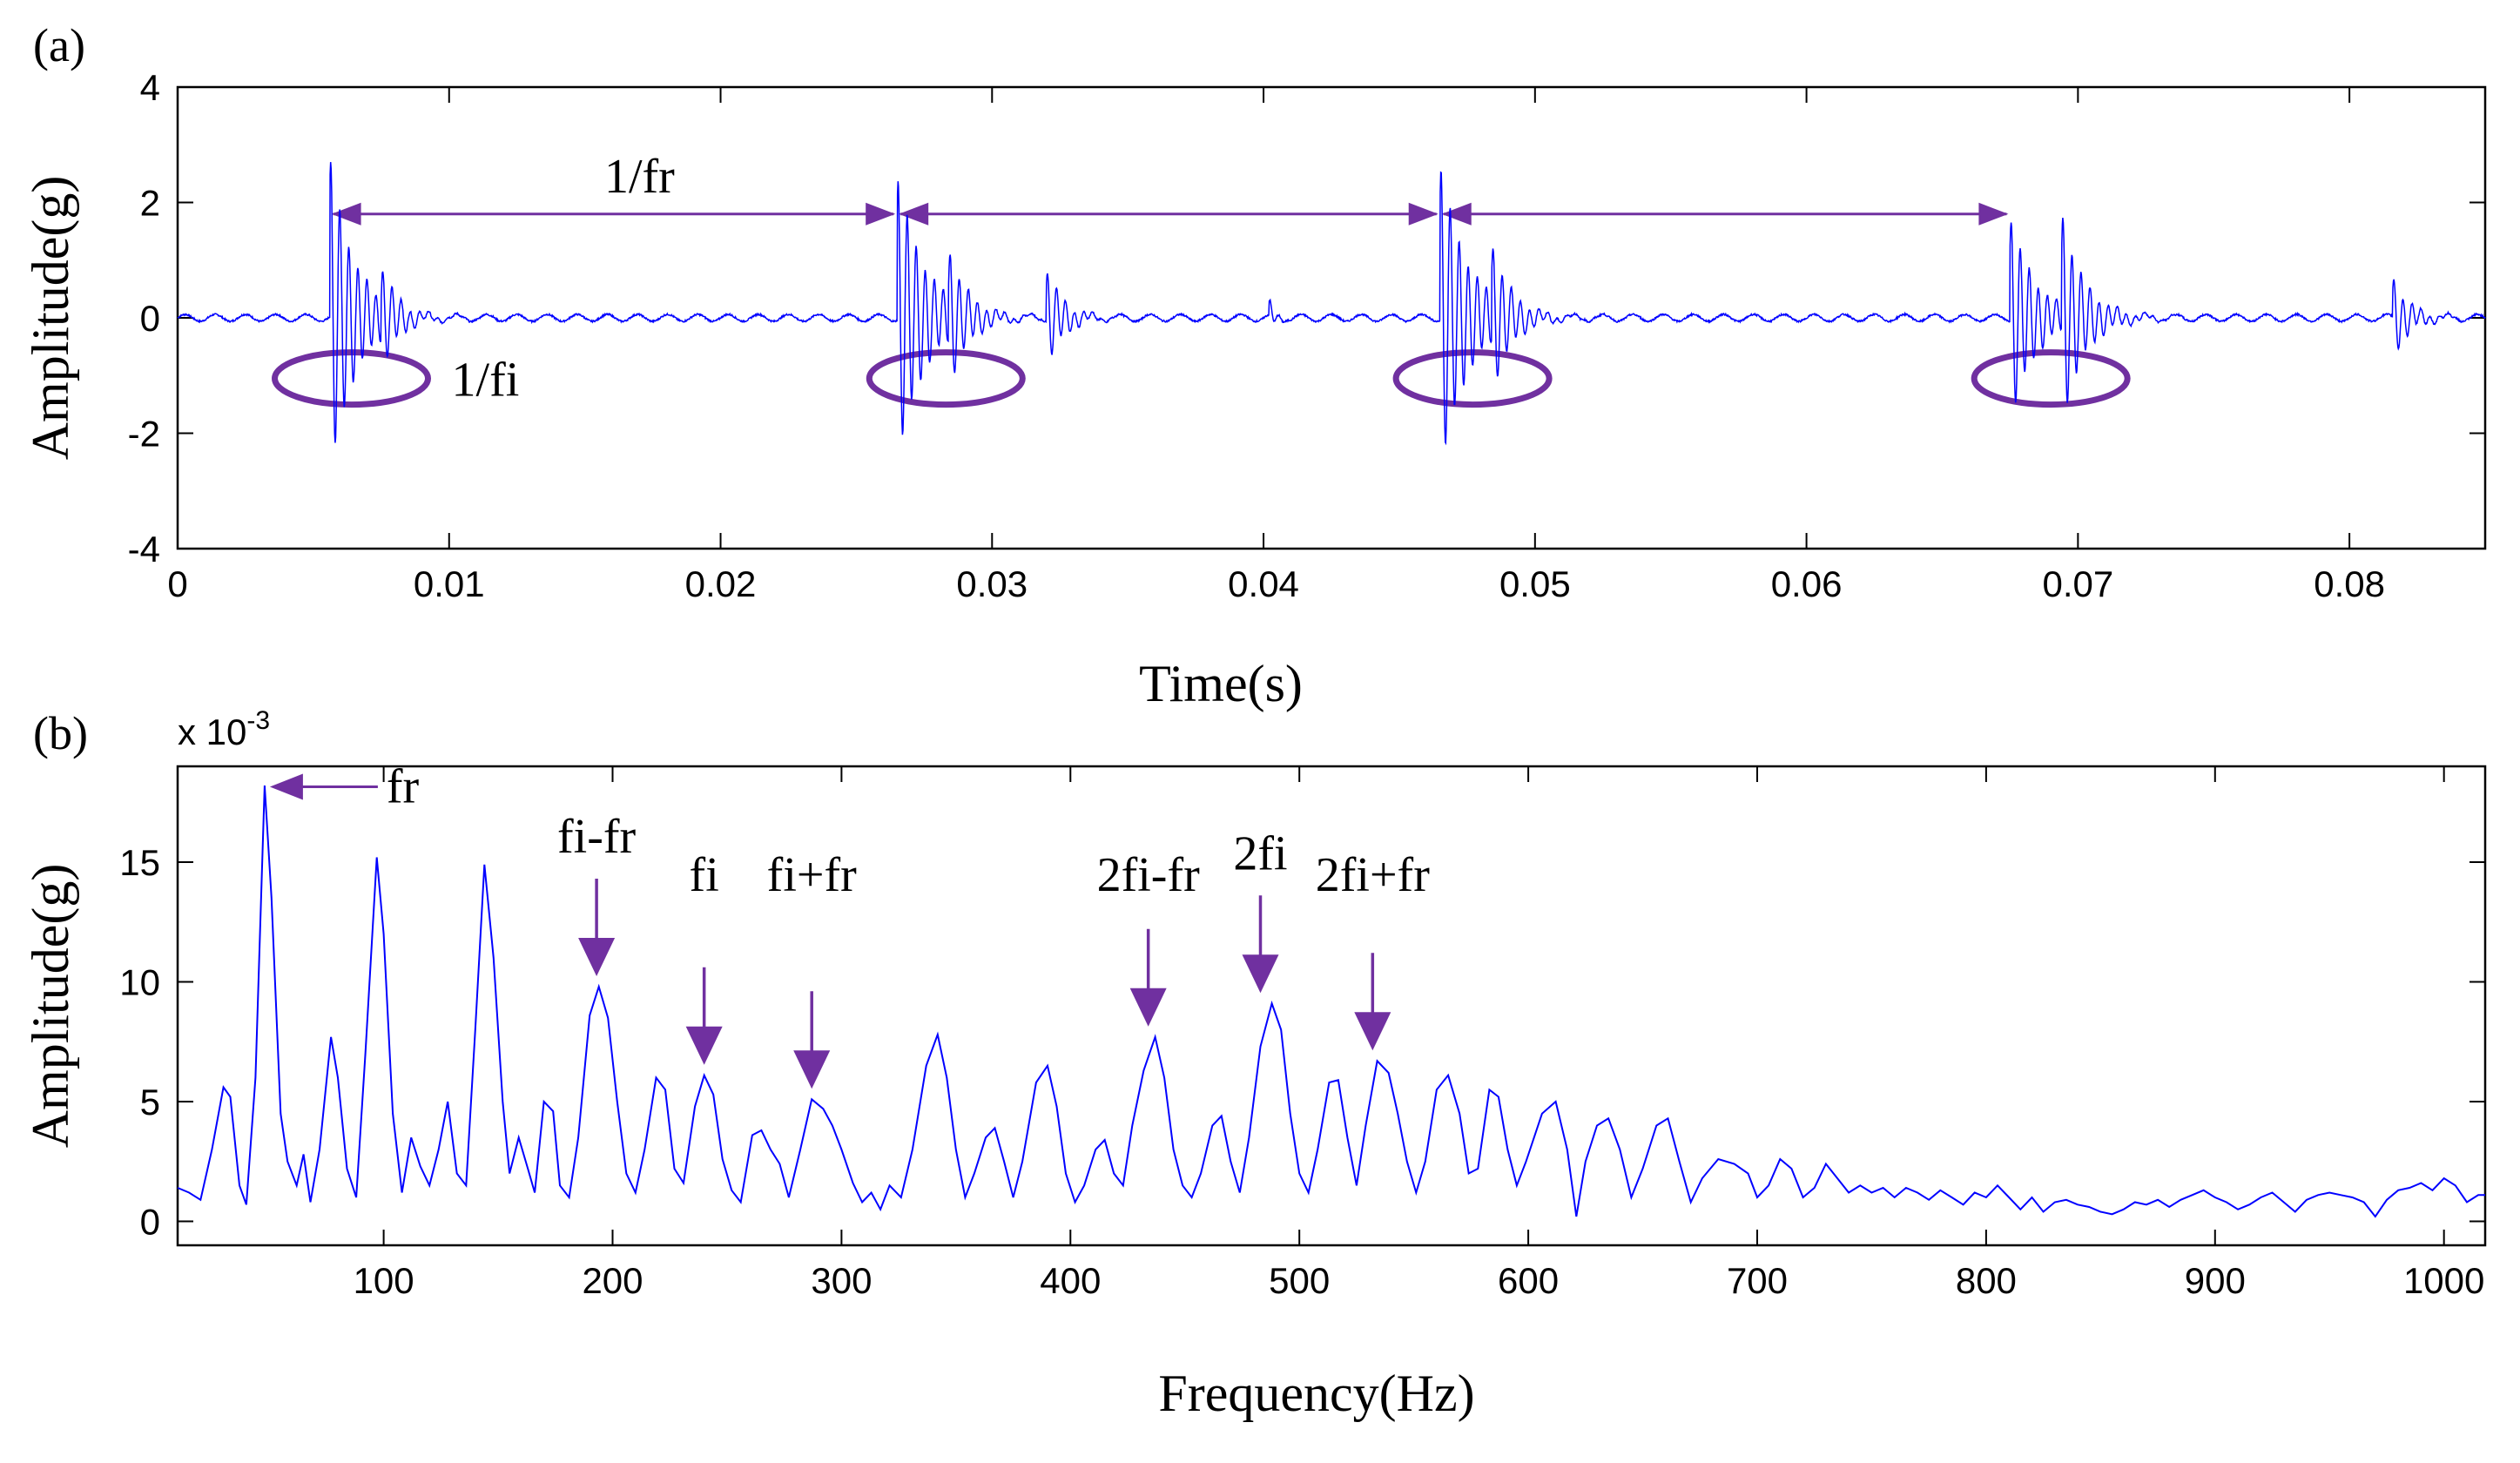  Describe the element at coordinates (2349, 583) in the screenshot. I see `x-tick-label: 0.08` at that location.